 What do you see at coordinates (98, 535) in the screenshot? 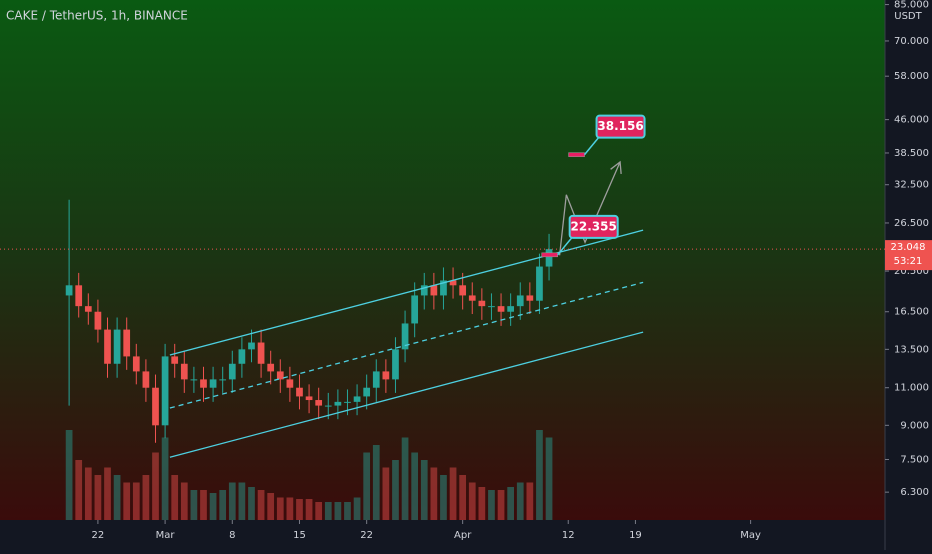
I see `x-tick-label: 22` at bounding box center [98, 535].